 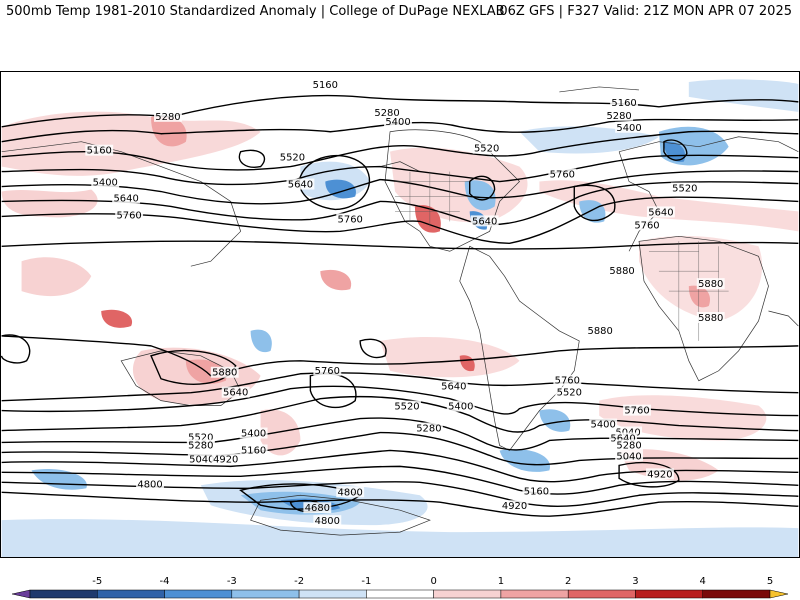 What do you see at coordinates (770, 581) in the screenshot?
I see `colorbar-label: 5` at bounding box center [770, 581].